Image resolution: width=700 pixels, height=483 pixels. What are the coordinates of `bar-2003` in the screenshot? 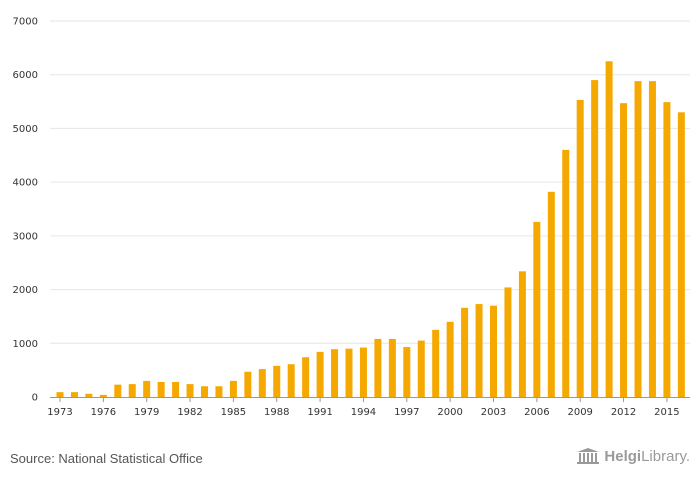 It's located at (493, 351).